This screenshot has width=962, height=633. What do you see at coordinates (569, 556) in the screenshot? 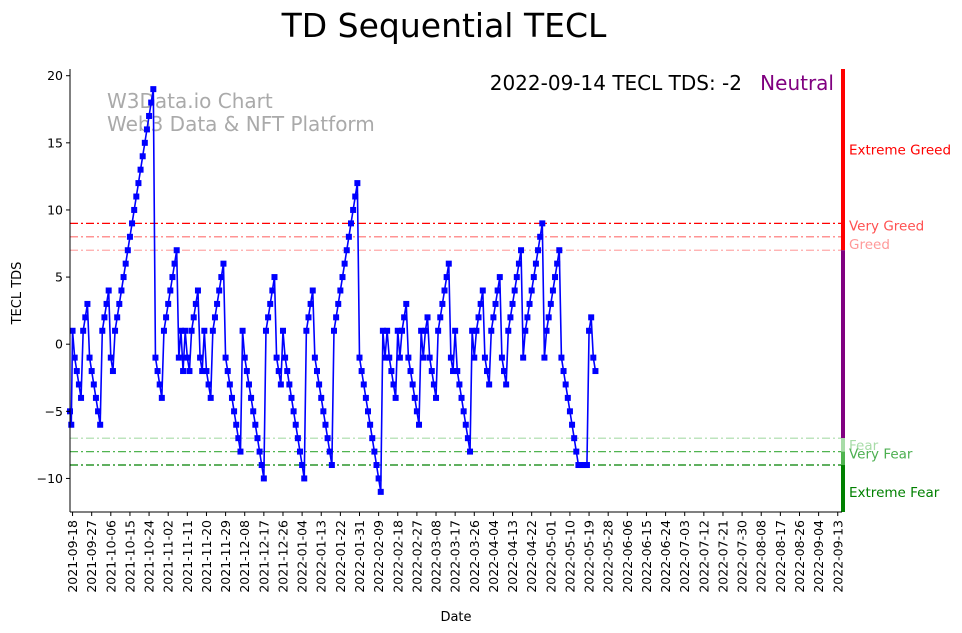
I see `x-tick-label-26: 2022-05-10` at bounding box center [569, 556].